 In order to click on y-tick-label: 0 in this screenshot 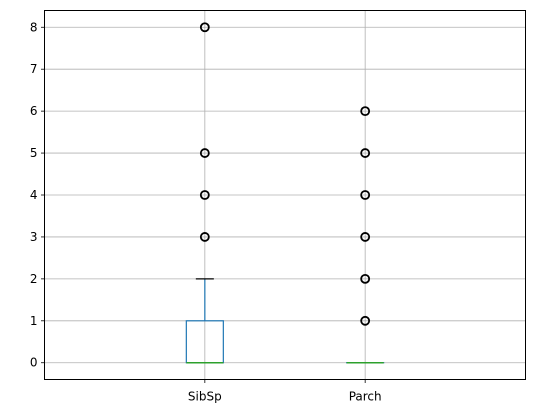, I will do `click(34, 363)`.